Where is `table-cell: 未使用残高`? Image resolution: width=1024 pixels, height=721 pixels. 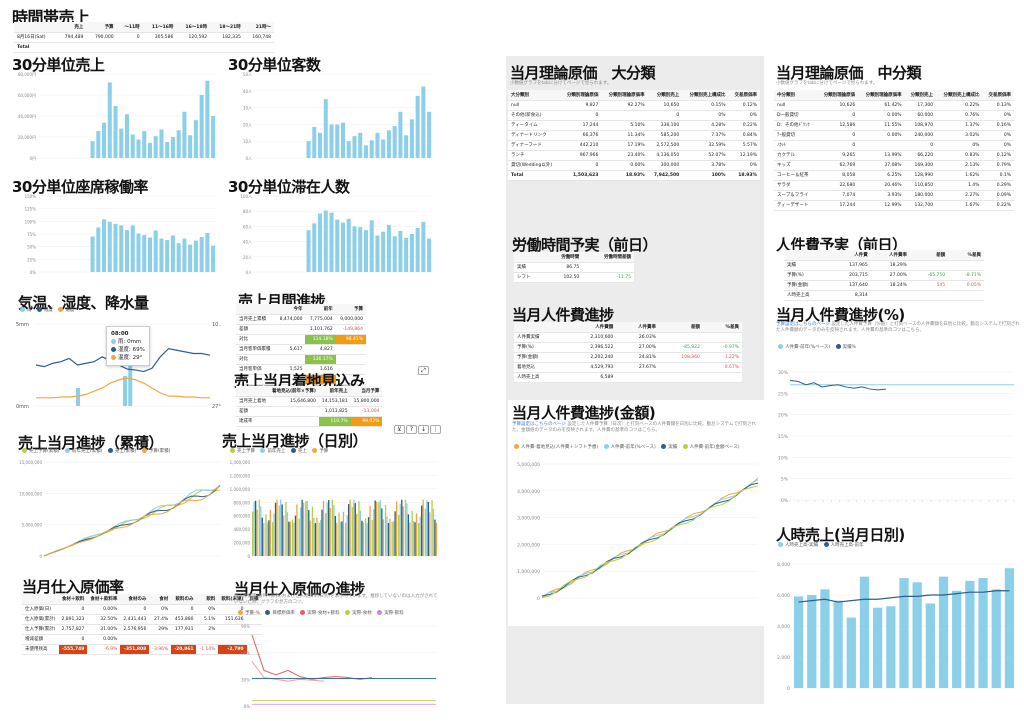
table-cell: 未使用残高 is located at coordinates (40, 649).